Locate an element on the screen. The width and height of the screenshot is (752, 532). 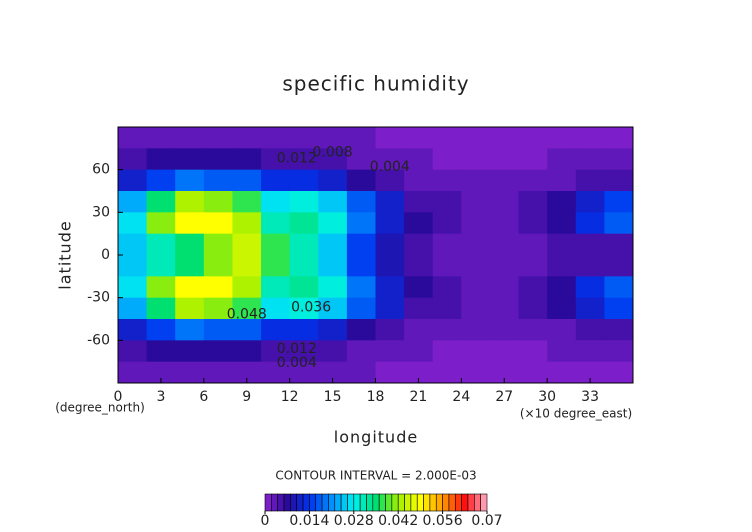
y-unit: (degree_north) is located at coordinates (100, 408).